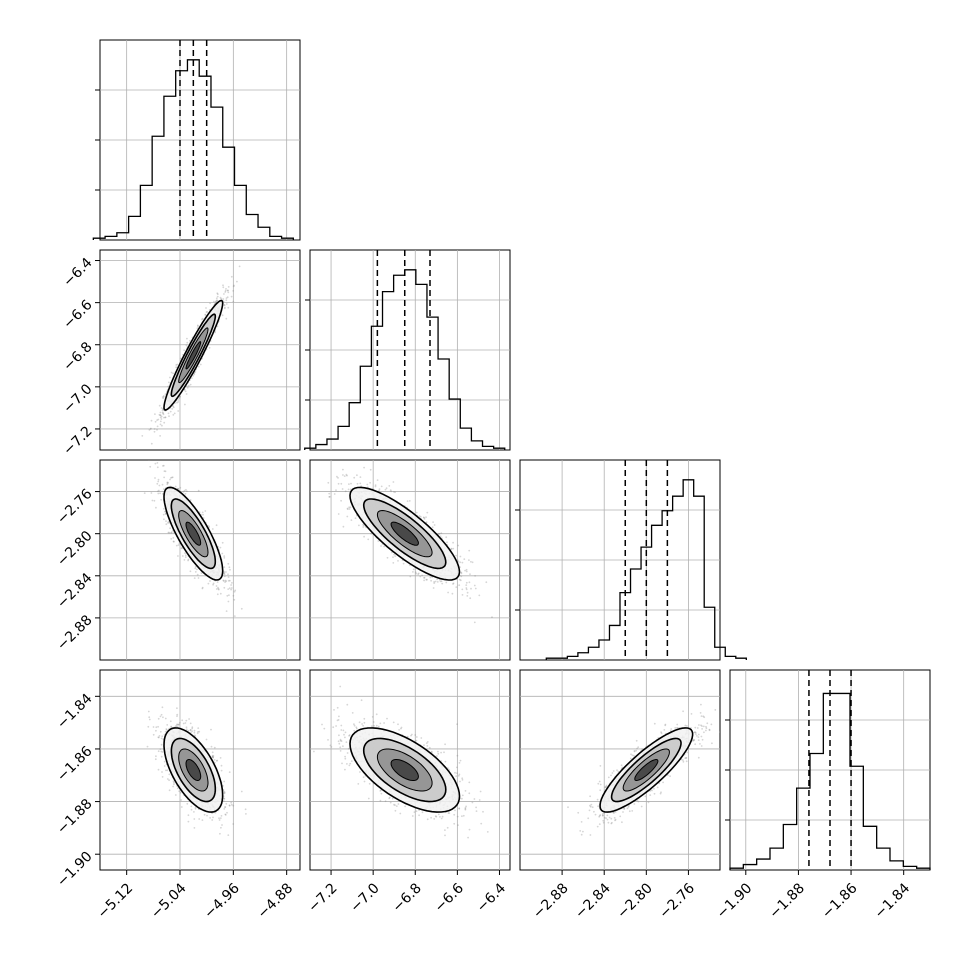 Image resolution: width=970 pixels, height=970 pixels. I want to click on density-contour, so click(193, 533).